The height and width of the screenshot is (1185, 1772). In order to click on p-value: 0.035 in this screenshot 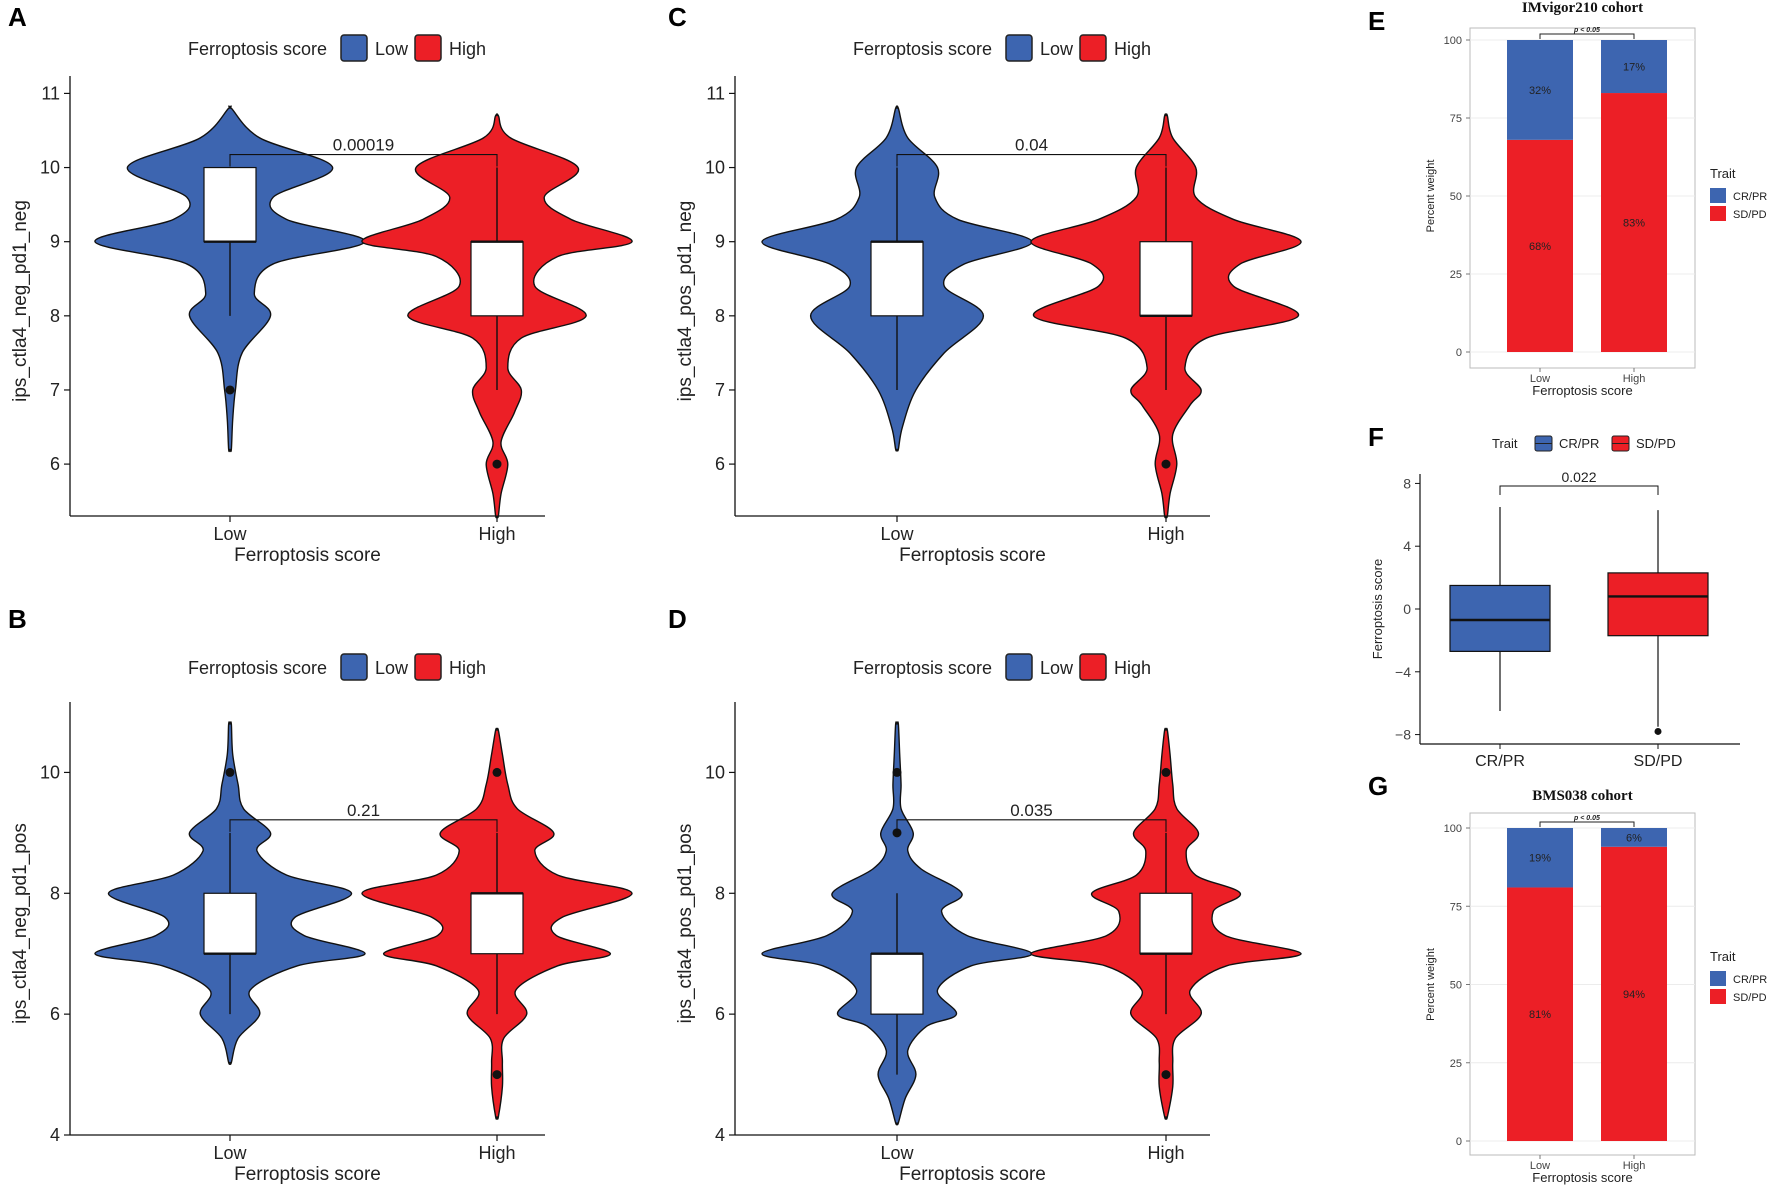, I will do `click(1031, 810)`.